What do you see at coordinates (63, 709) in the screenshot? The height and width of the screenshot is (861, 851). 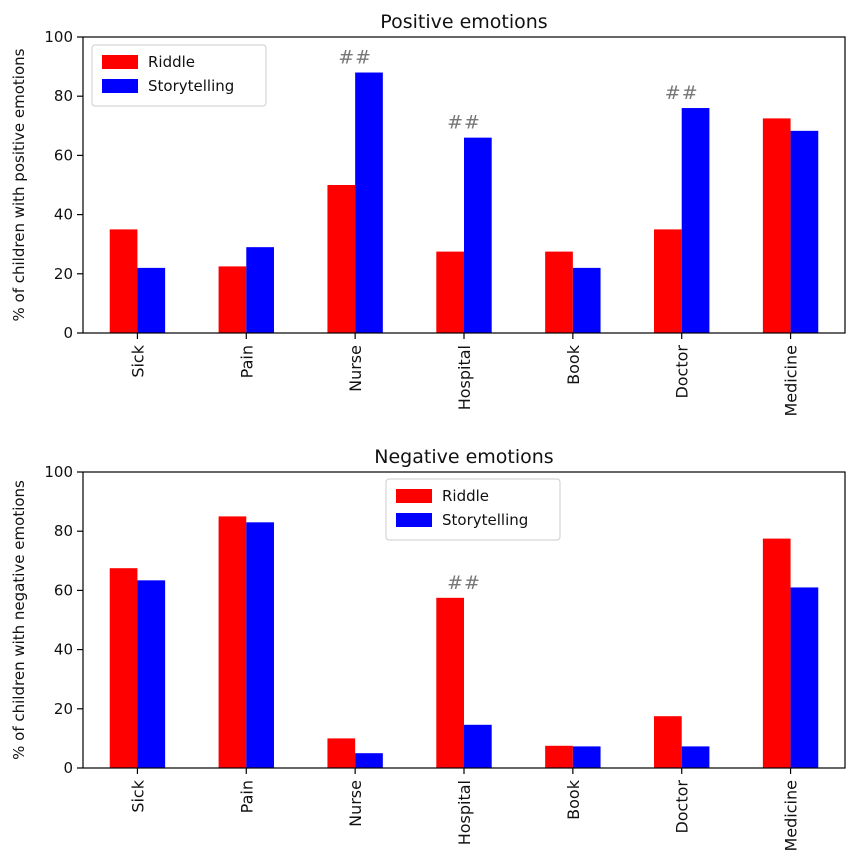 I see `negative-y-tick-label: 20` at bounding box center [63, 709].